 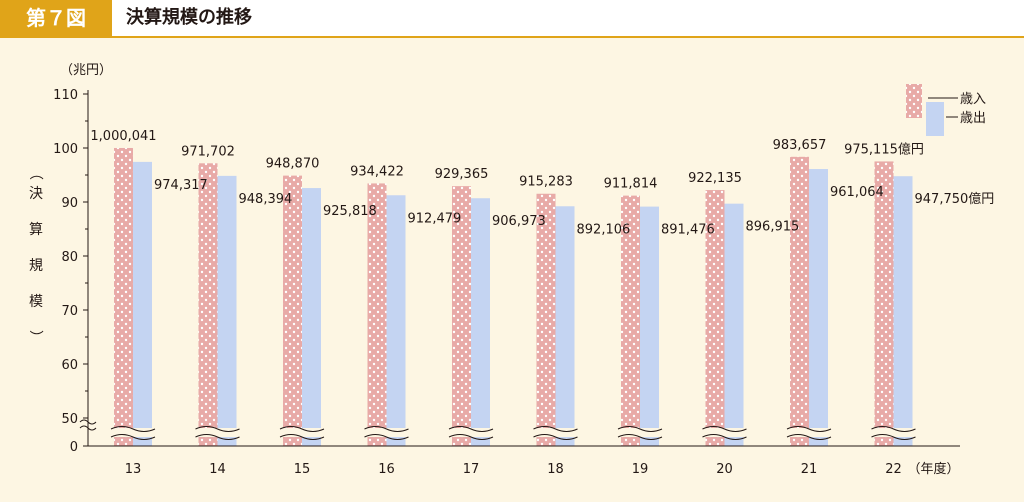 What do you see at coordinates (724, 469) in the screenshot?
I see `x-tick-label: 20` at bounding box center [724, 469].